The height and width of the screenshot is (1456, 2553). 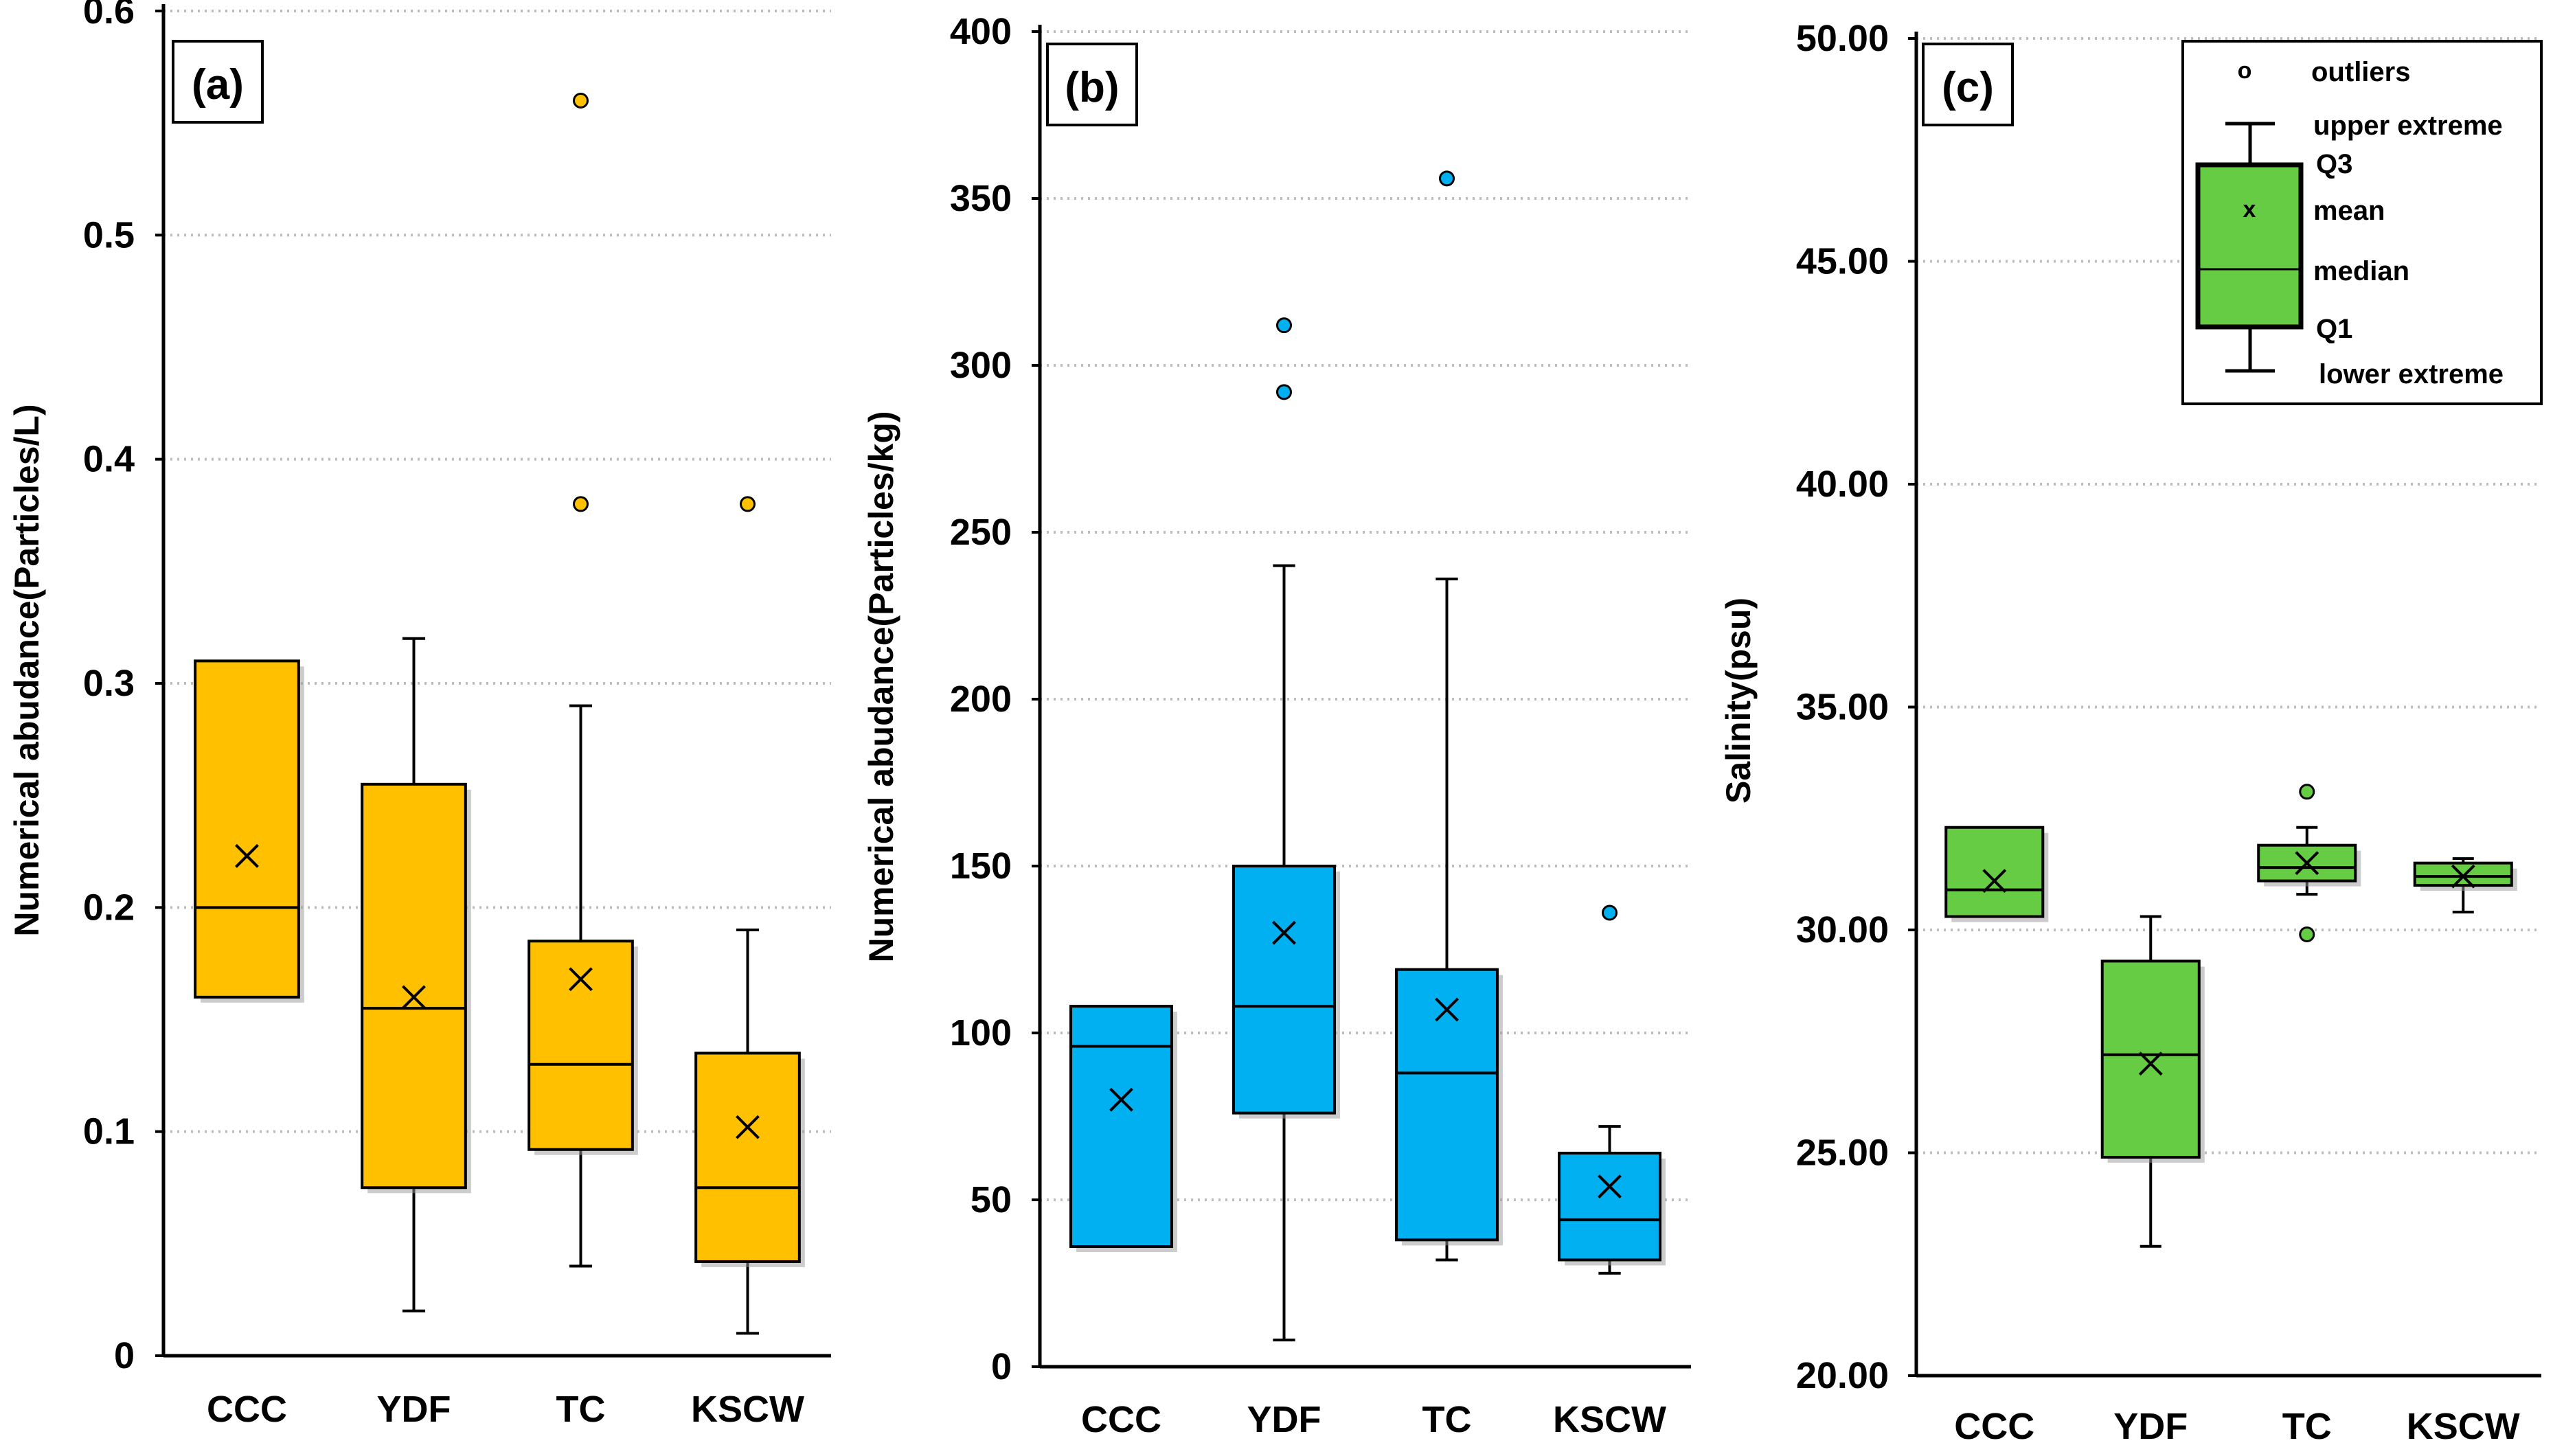 What do you see at coordinates (27, 670) in the screenshot?
I see `y-axis-label: Numerical abudance(Particles/L)` at bounding box center [27, 670].